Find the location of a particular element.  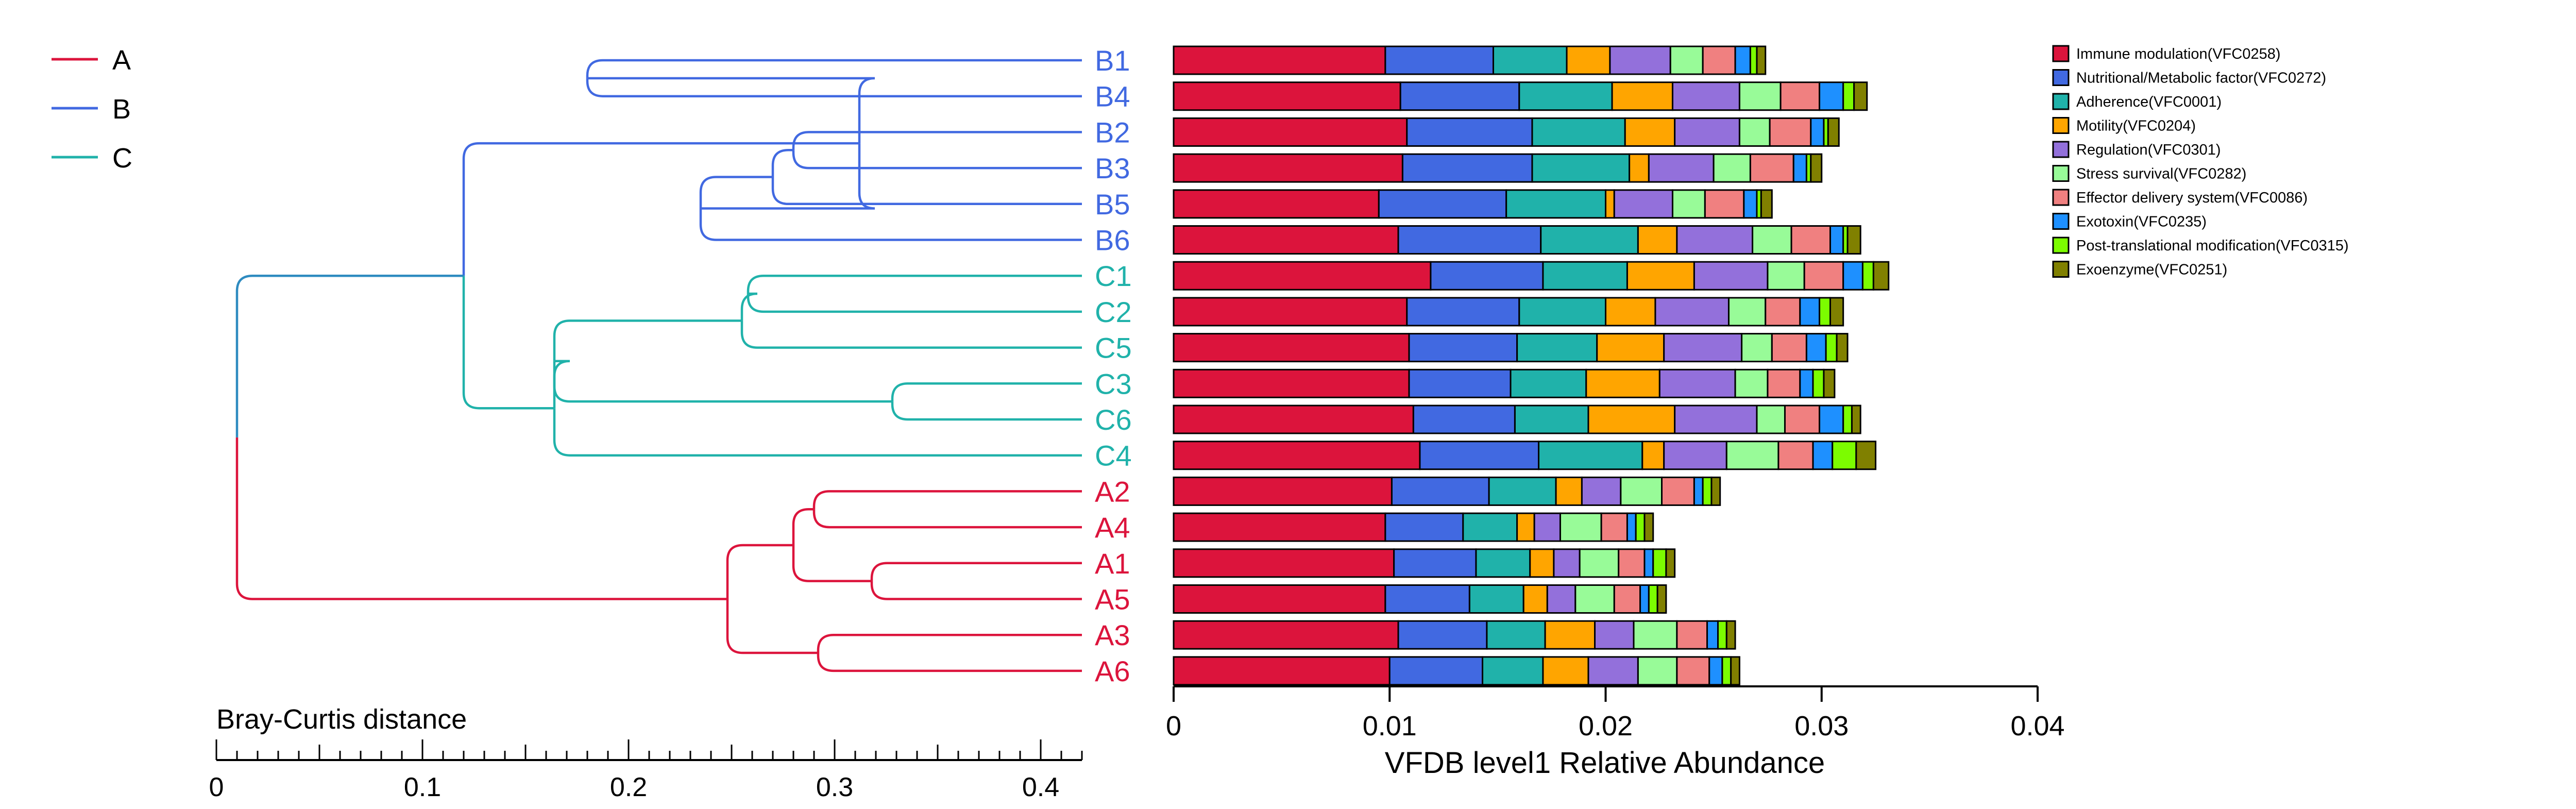

distance-axis: Bray-Curtis distance 0 0.1 0.2 0.3 0.4 is located at coordinates (646, 753).